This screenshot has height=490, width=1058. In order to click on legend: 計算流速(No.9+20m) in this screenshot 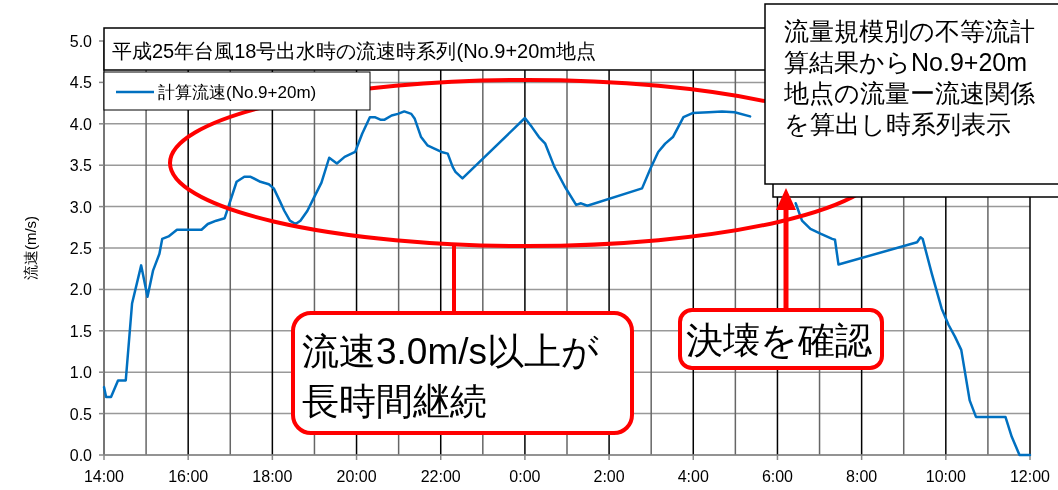, I will do `click(237, 91)`.